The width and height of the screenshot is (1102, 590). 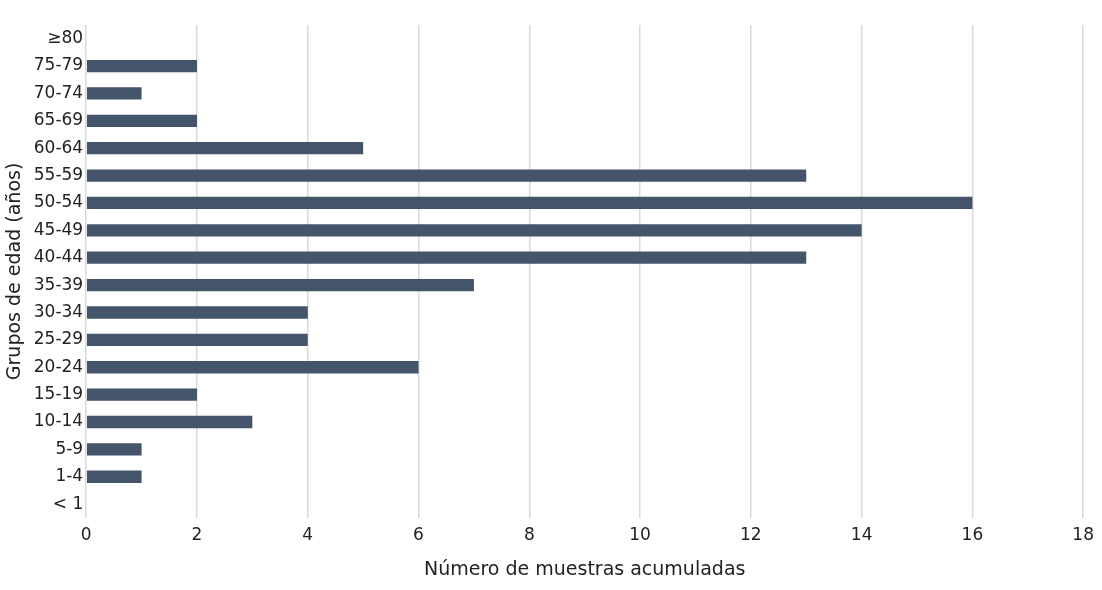 I want to click on y-tick-label: < 1, so click(x=68, y=502).